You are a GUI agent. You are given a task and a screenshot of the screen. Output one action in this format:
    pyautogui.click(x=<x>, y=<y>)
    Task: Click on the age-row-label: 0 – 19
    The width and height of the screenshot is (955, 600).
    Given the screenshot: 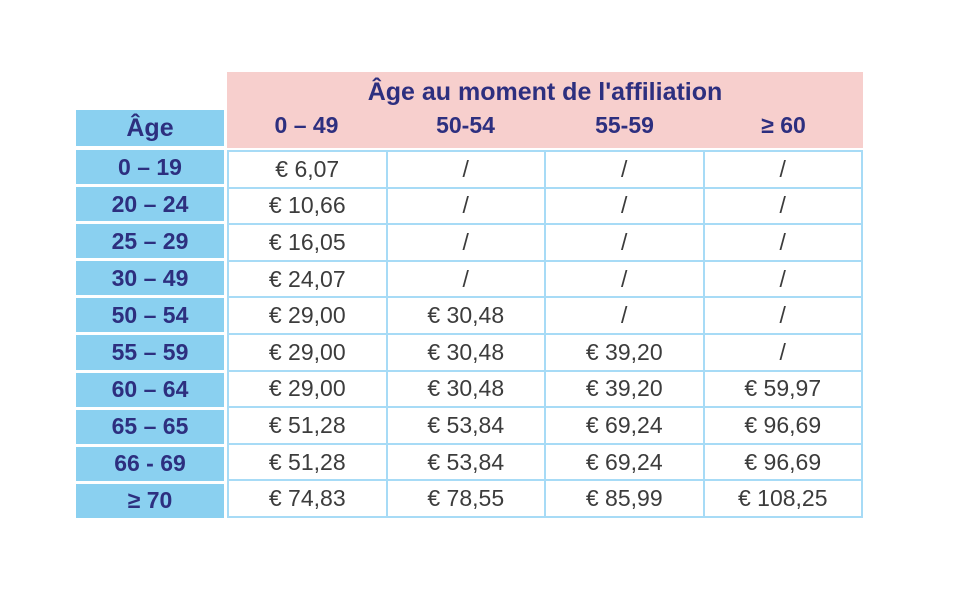 What is the action you would take?
    pyautogui.click(x=150, y=167)
    